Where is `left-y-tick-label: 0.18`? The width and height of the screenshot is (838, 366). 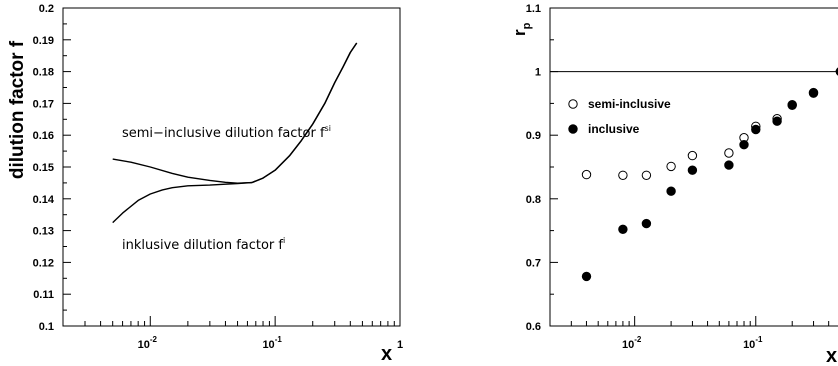 left-y-tick-label: 0.18 is located at coordinates (43, 73).